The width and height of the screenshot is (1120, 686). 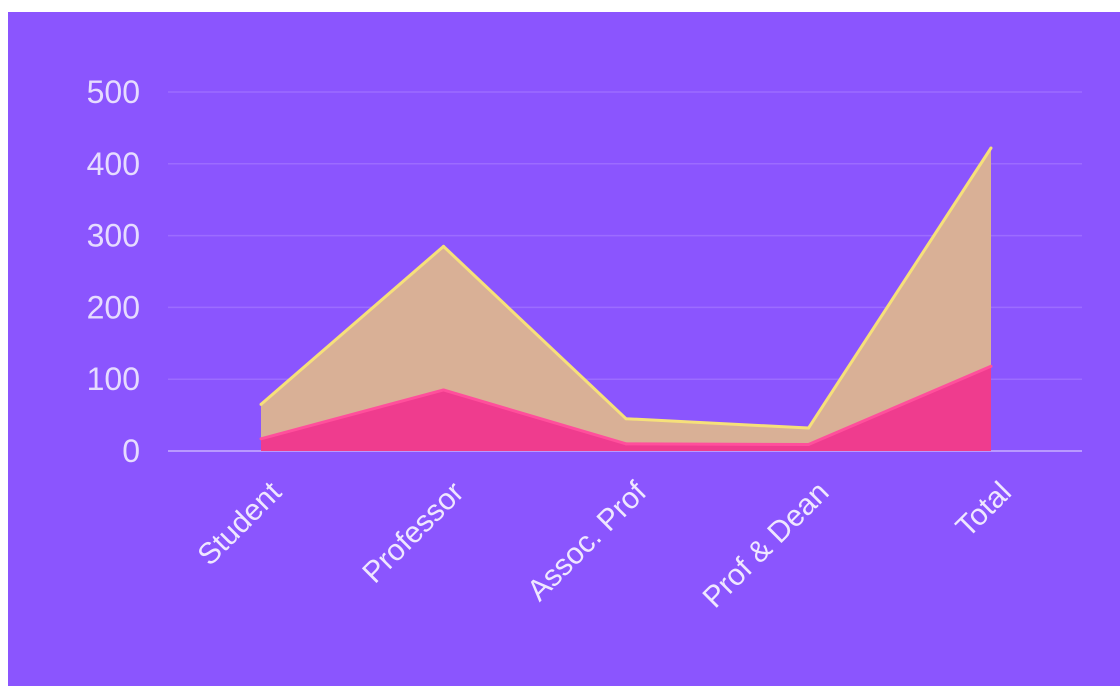 I want to click on y-tick-label: 0, so click(x=131, y=451).